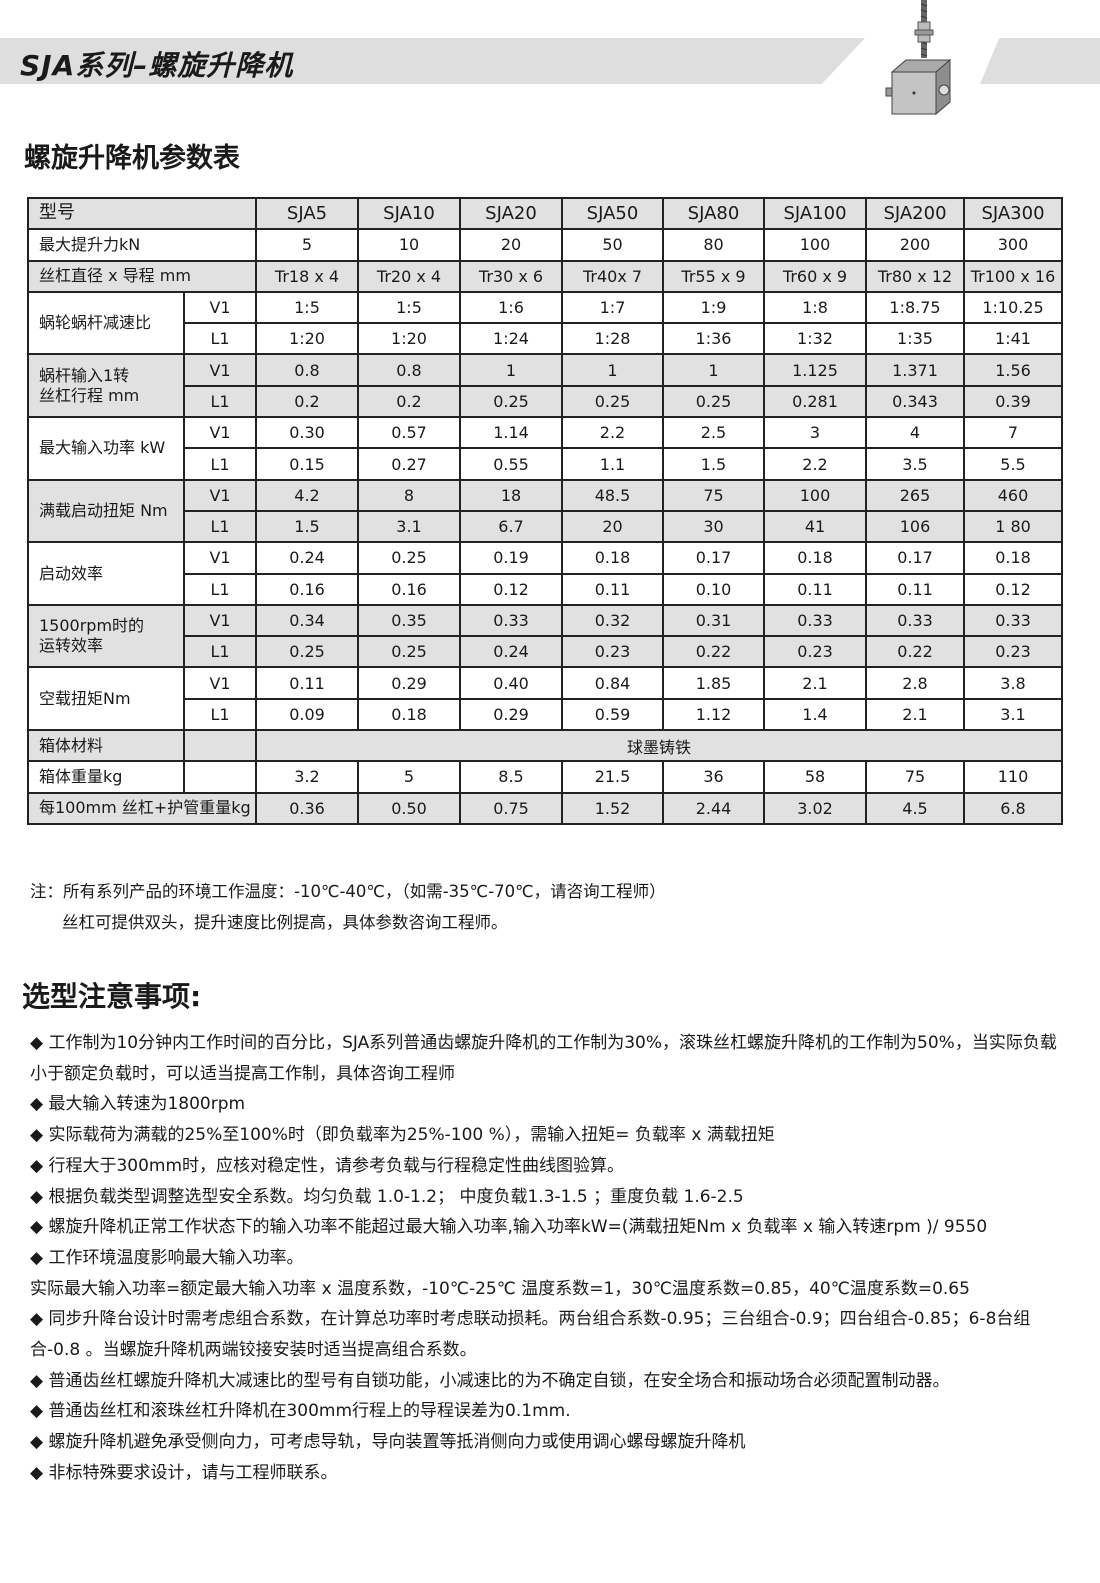 The width and height of the screenshot is (1100, 1583). What do you see at coordinates (409, 777) in the screenshot?
I see `table-cell: 5` at bounding box center [409, 777].